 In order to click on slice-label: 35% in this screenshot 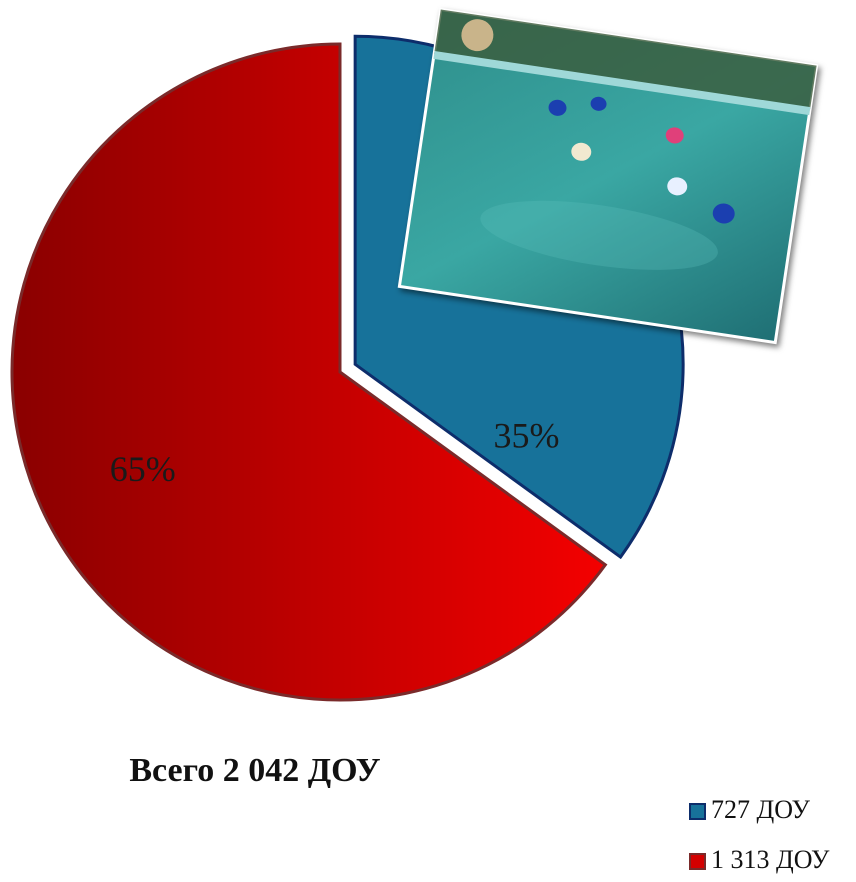, I will do `click(526, 436)`.